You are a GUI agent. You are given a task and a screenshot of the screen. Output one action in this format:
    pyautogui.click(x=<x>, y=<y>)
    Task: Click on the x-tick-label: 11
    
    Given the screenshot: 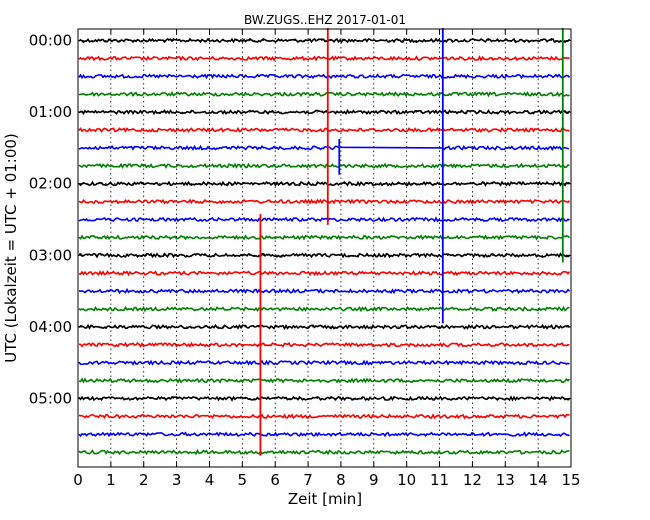 What is the action you would take?
    pyautogui.click(x=439, y=480)
    